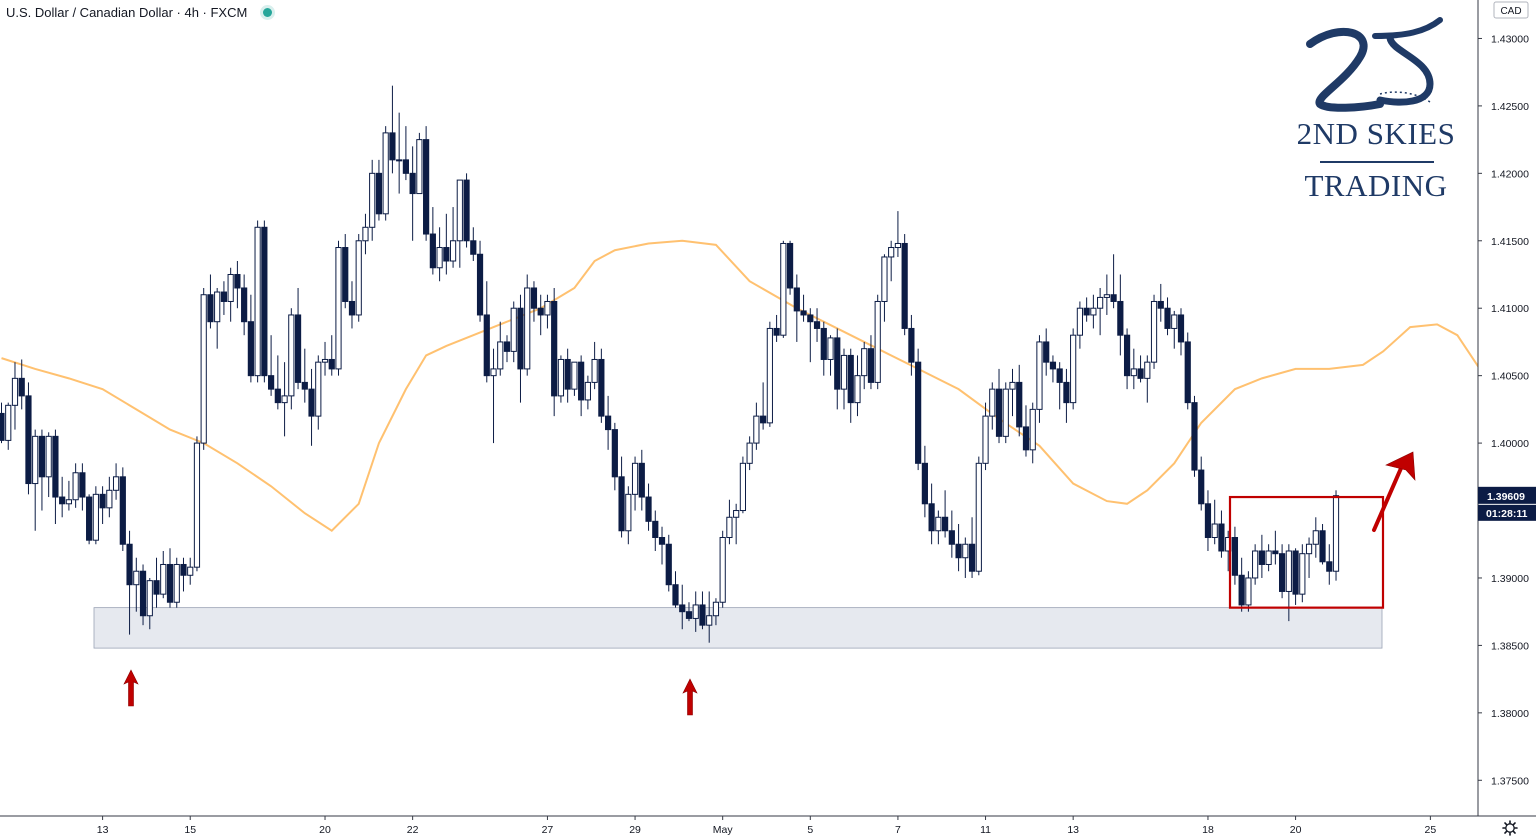  Describe the element at coordinates (325, 830) in the screenshot. I see `x-tick-label: 20` at that location.